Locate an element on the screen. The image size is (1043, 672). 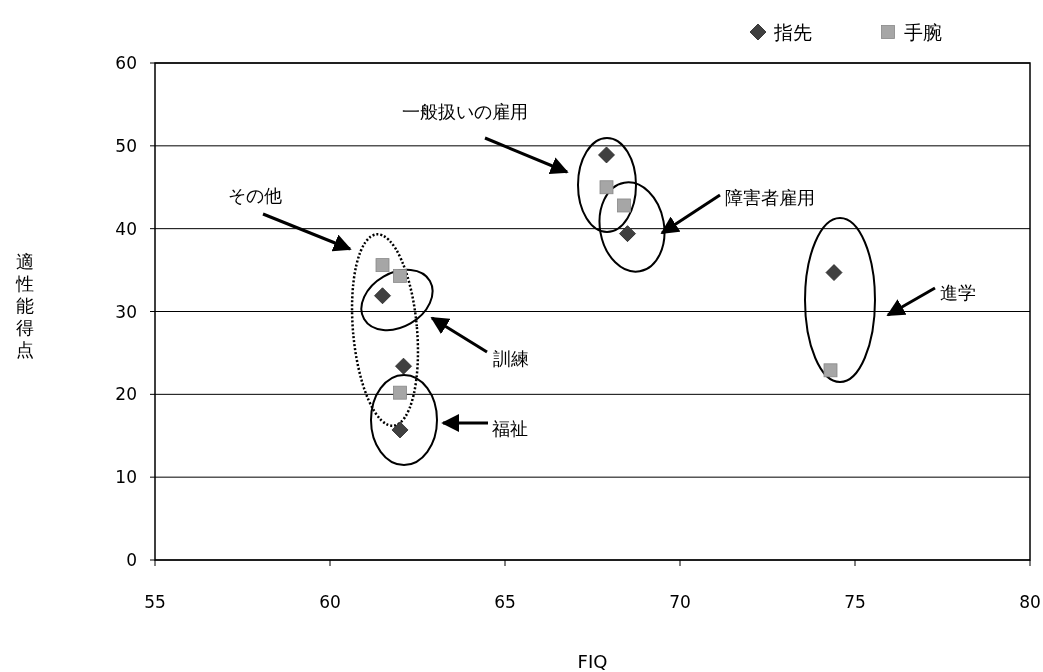
annotation: 一般扱いの雇用 is located at coordinates (465, 111).